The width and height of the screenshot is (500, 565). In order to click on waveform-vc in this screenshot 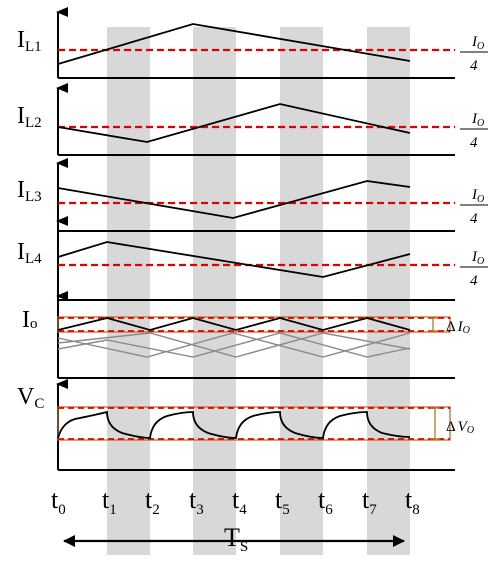, I will do `click(234, 424)`.